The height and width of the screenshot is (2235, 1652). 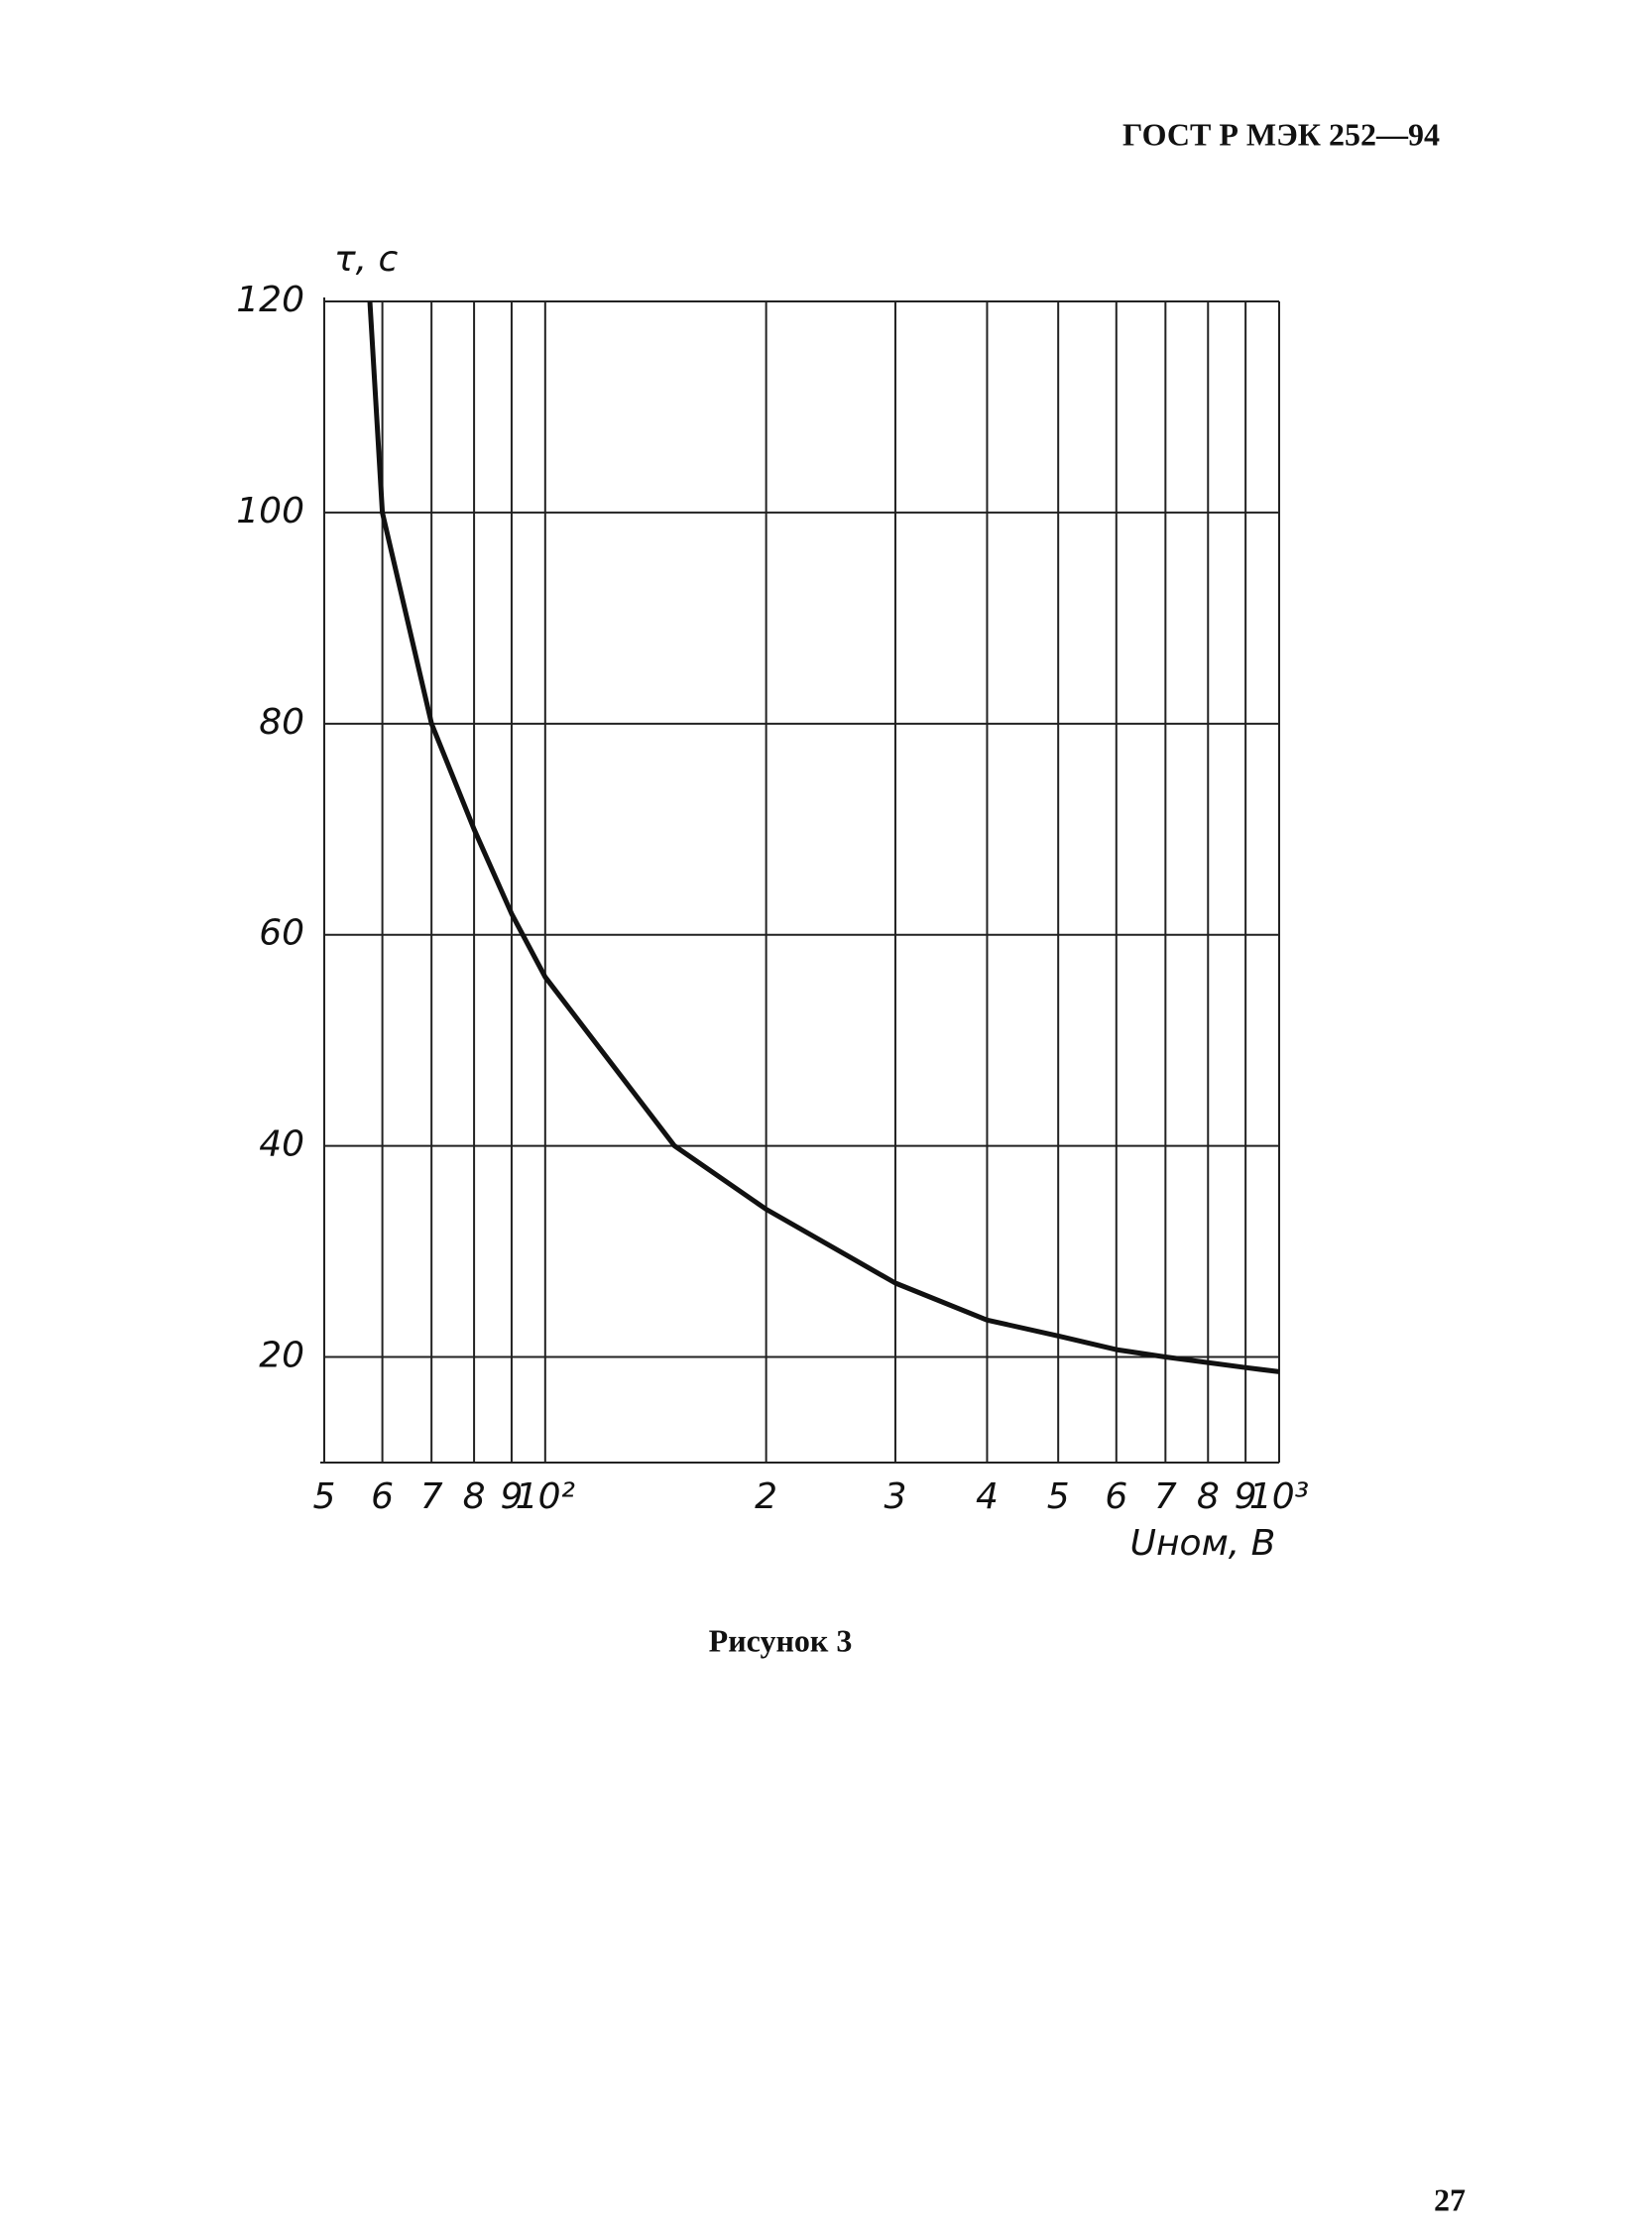 I want to click on y-tick-label: 60, so click(x=281, y=933).